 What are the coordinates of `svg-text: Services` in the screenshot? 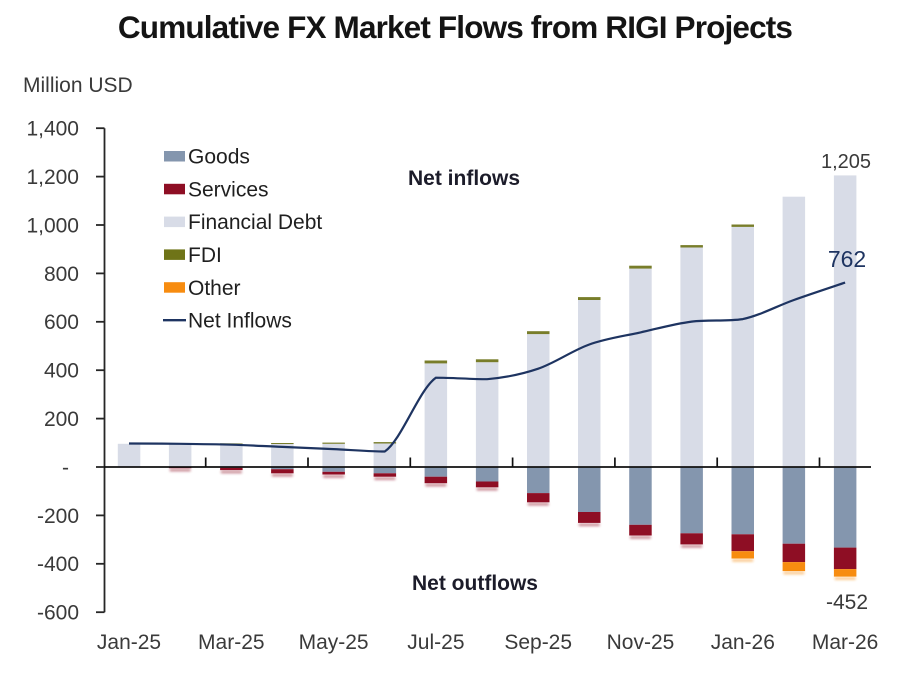 It's located at (228, 189).